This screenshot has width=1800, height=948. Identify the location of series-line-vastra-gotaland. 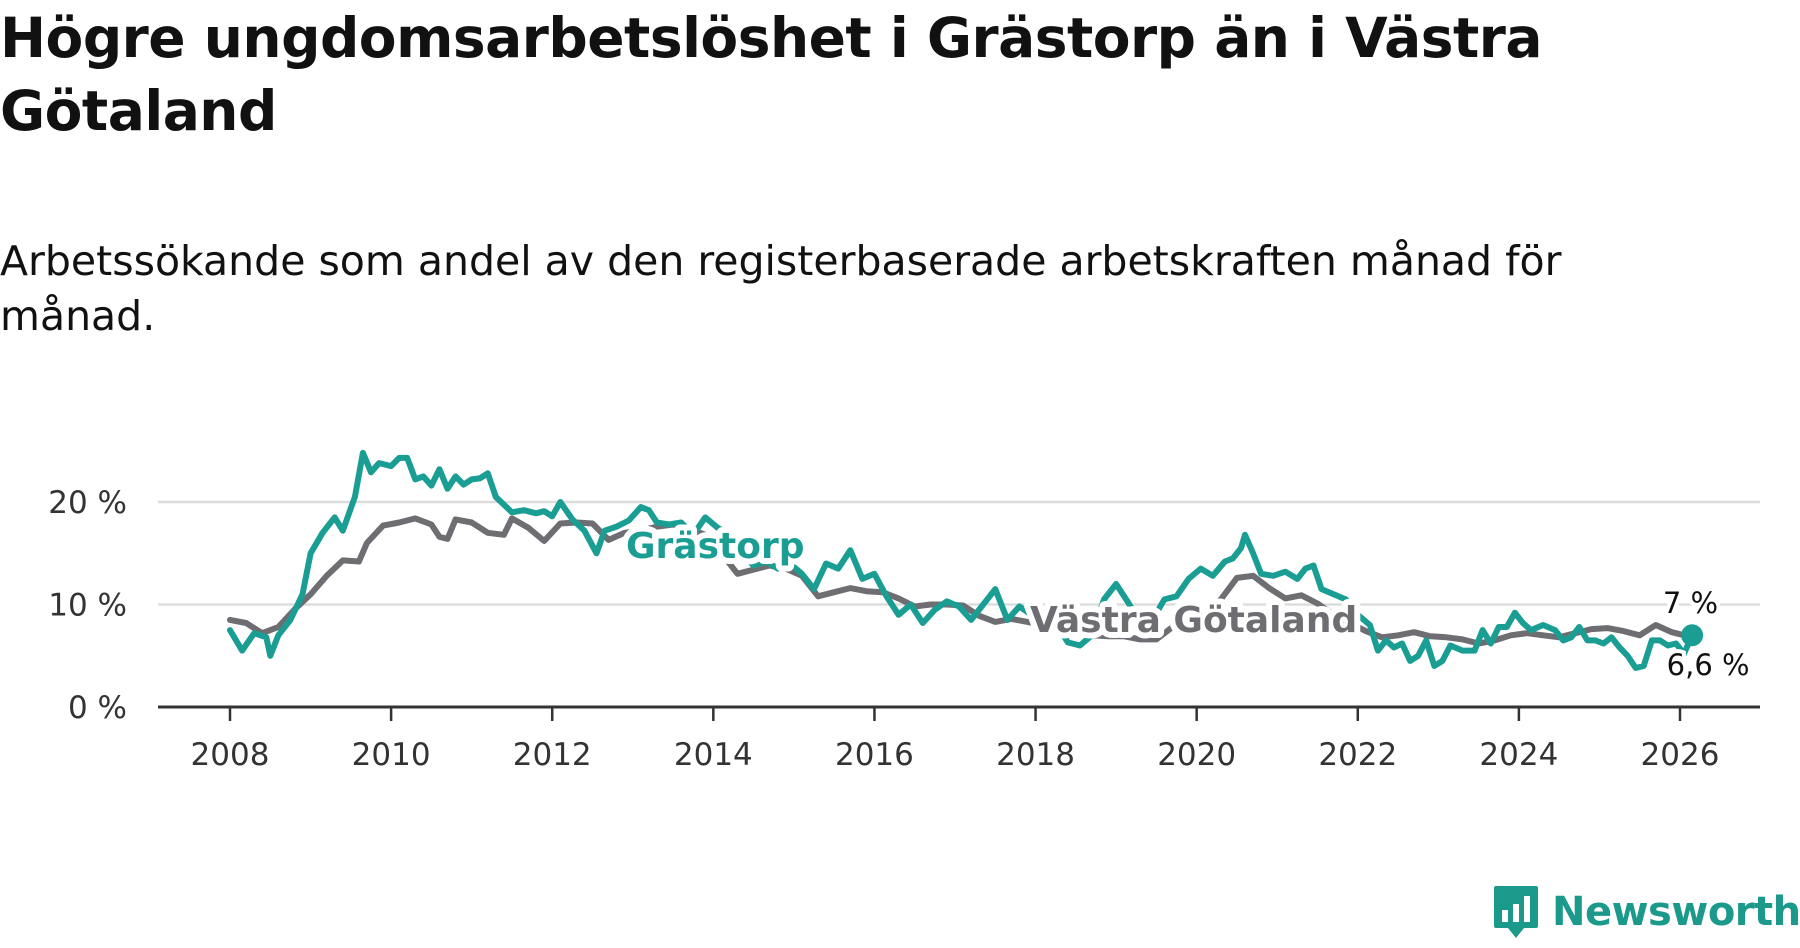
(963, 581).